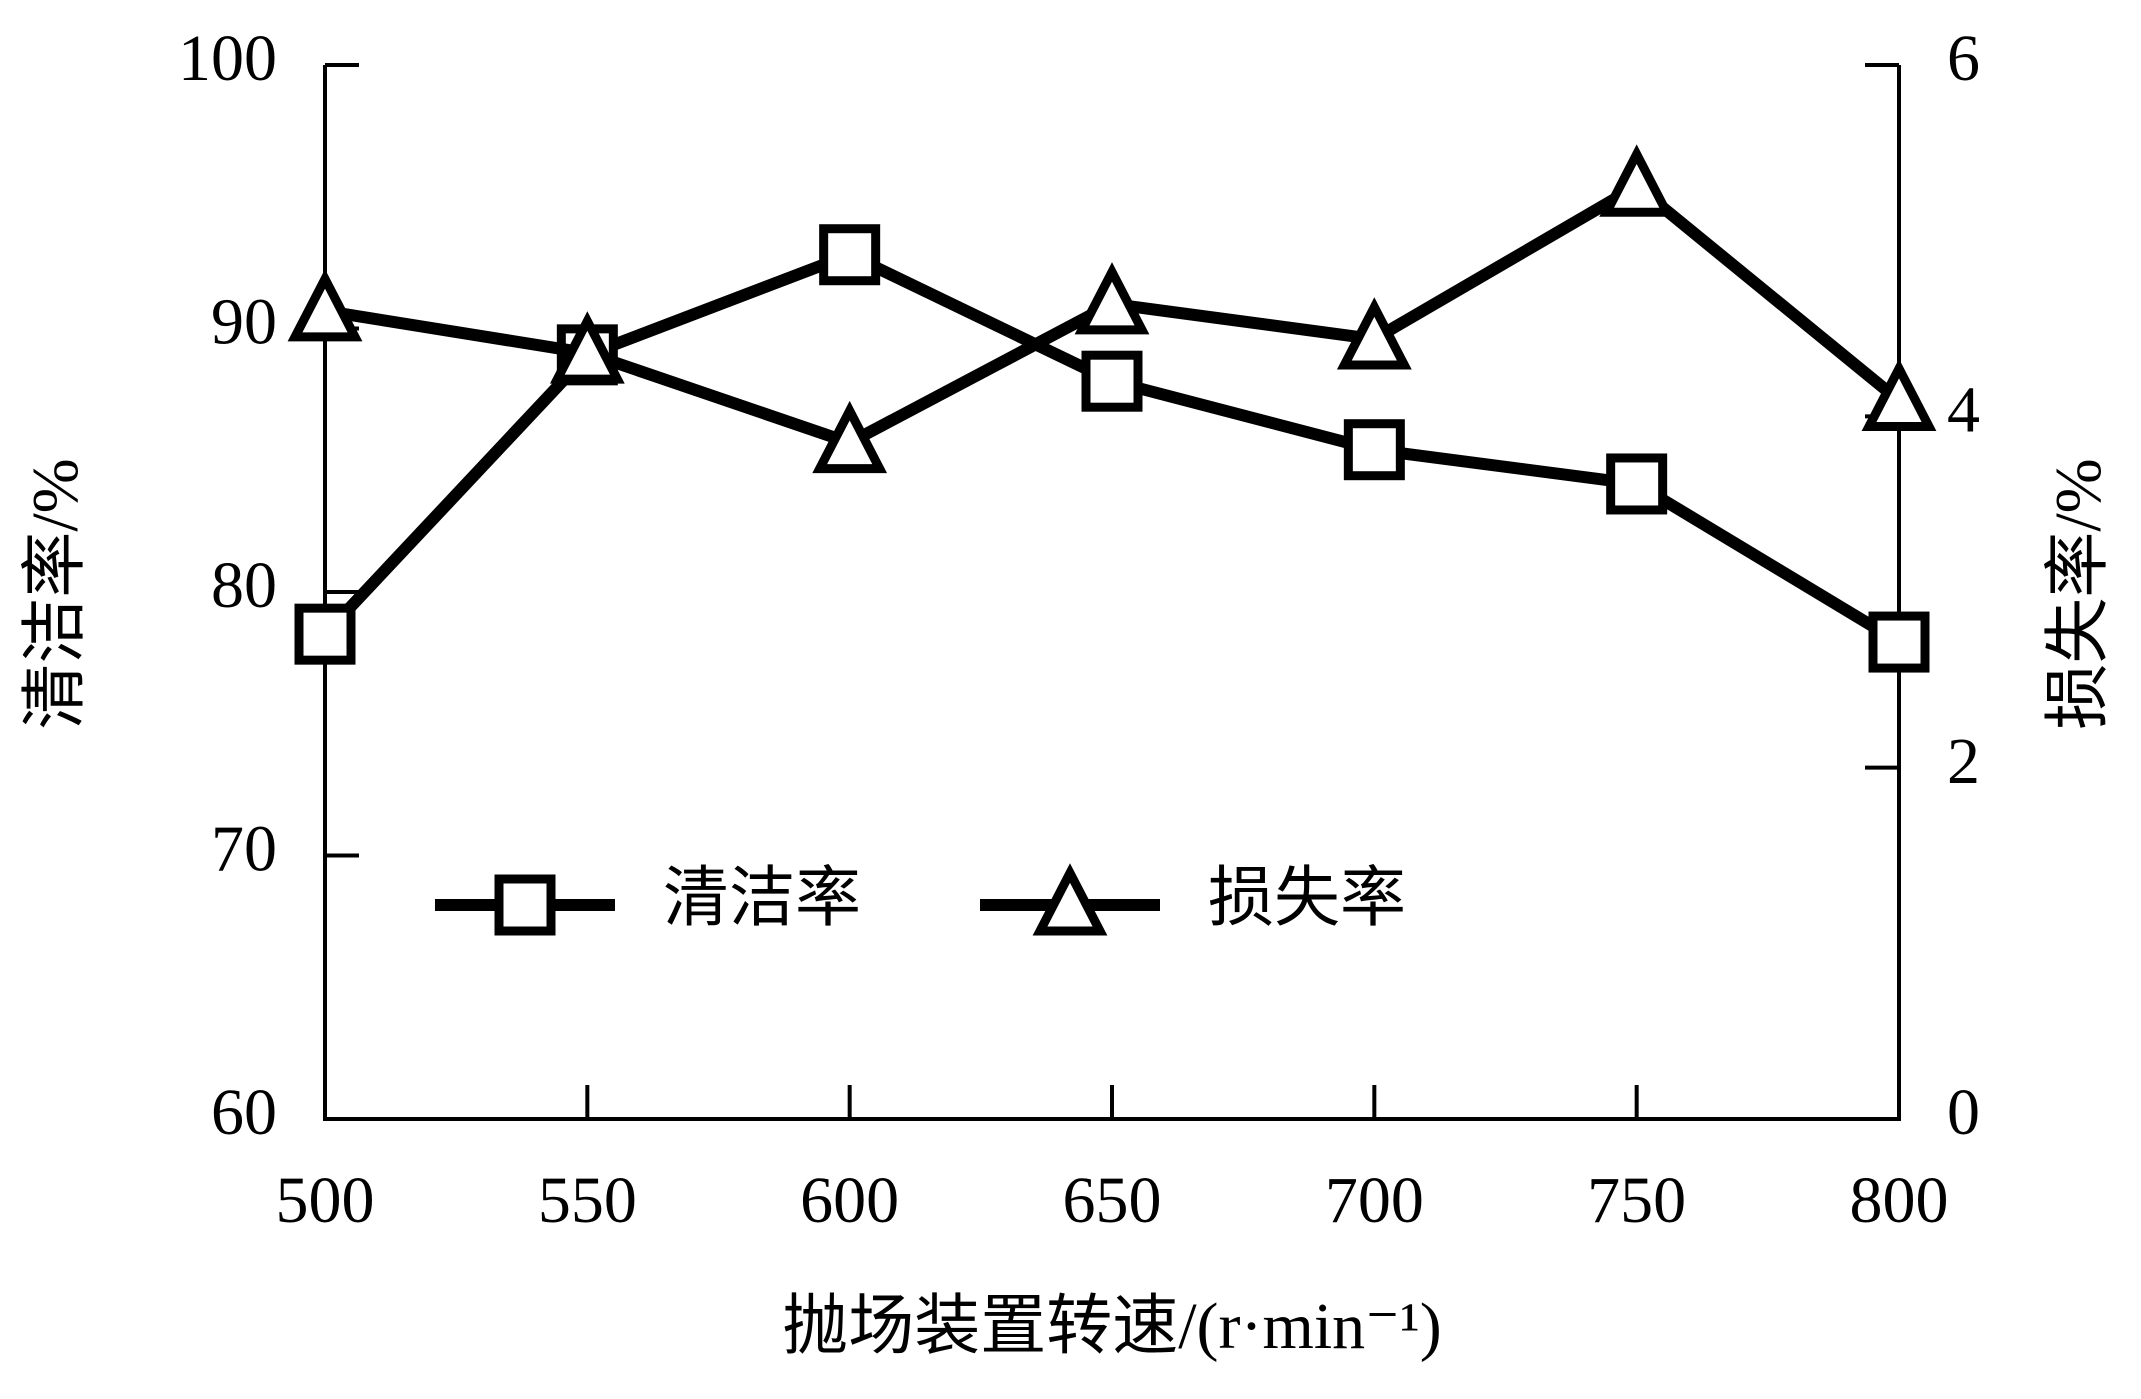 Image resolution: width=2141 pixels, height=1399 pixels. Describe the element at coordinates (1963, 409) in the screenshot. I see `y2-tick-label: 4` at that location.